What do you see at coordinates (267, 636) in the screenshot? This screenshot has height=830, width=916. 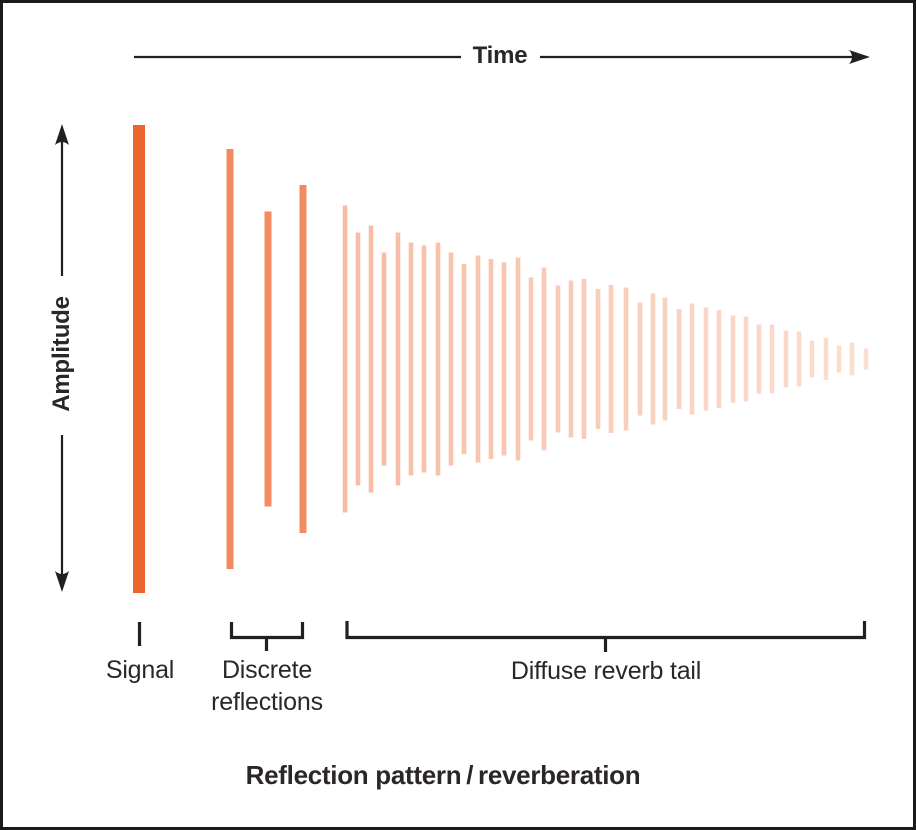 I see `discrete-reflections-bracket` at bounding box center [267, 636].